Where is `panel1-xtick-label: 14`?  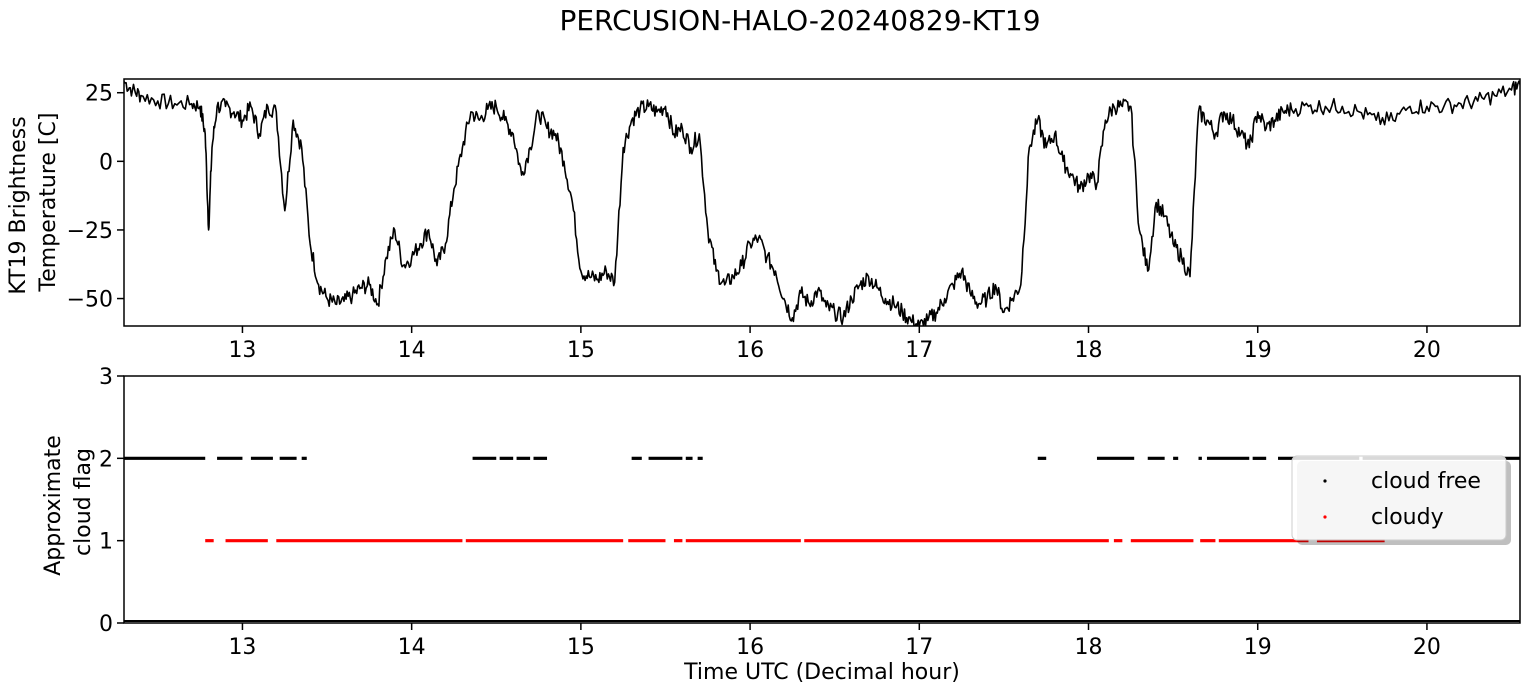
panel1-xtick-label: 14 is located at coordinates (412, 350).